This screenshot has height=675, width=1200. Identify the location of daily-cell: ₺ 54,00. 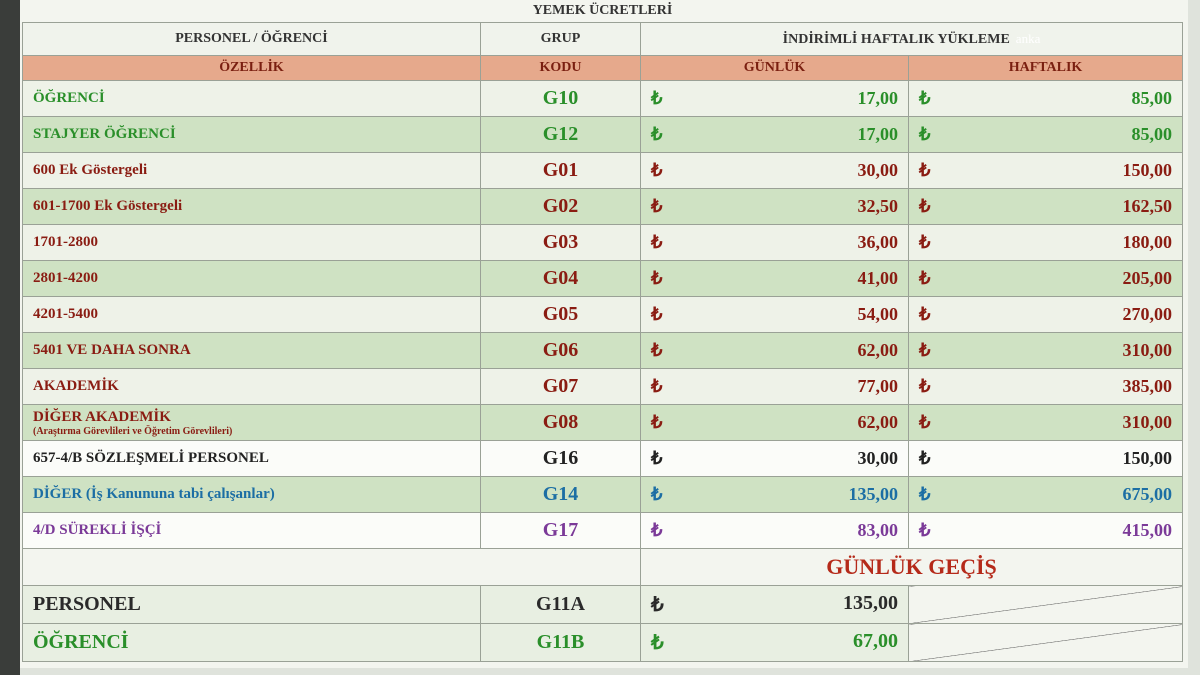
(774, 314).